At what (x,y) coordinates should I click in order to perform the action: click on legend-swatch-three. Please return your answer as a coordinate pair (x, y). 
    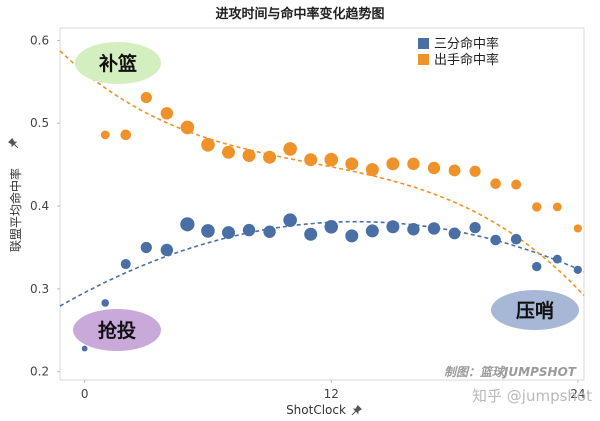
    Looking at the image, I should click on (423, 43).